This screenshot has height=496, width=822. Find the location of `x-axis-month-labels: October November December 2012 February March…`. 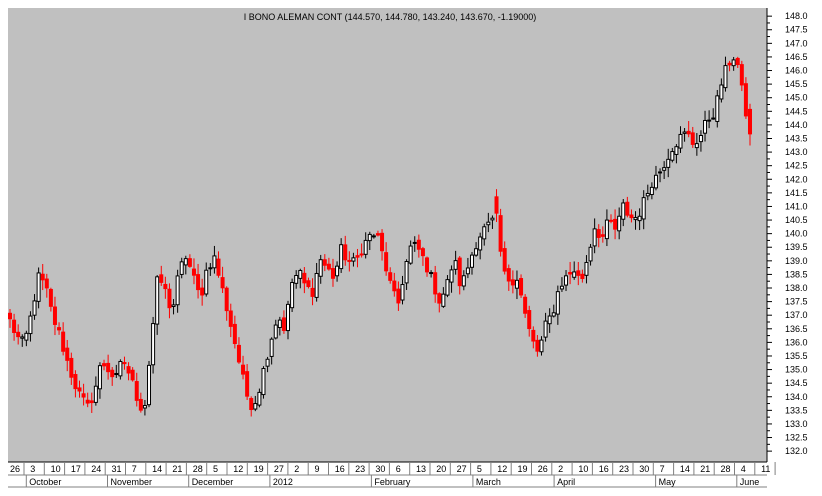

x-axis-month-labels: October November December 2012 February March… is located at coordinates (392, 481).